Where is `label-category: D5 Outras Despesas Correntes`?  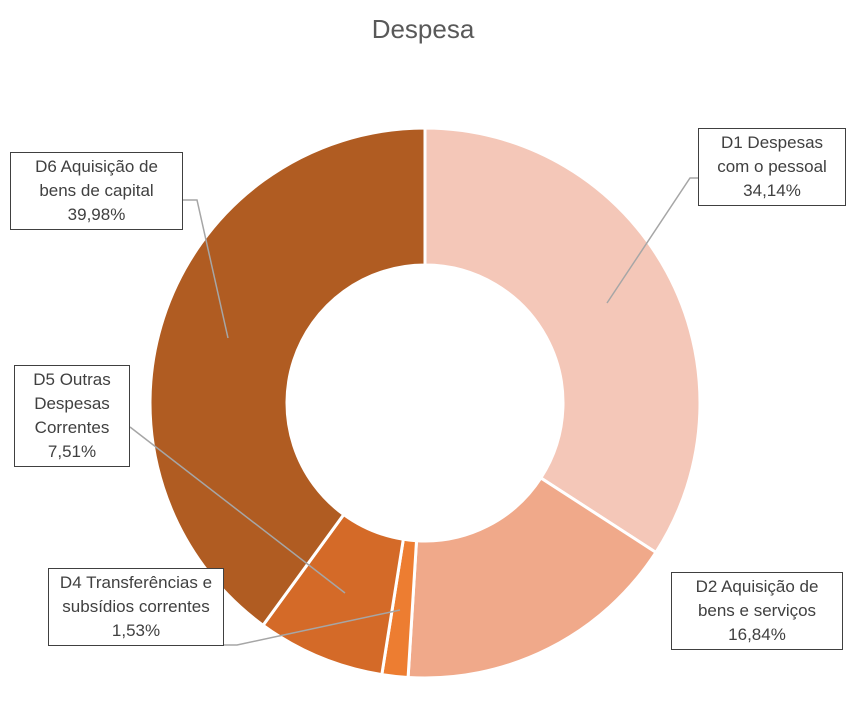
label-category: D5 Outras Despesas Correntes is located at coordinates (72, 403).